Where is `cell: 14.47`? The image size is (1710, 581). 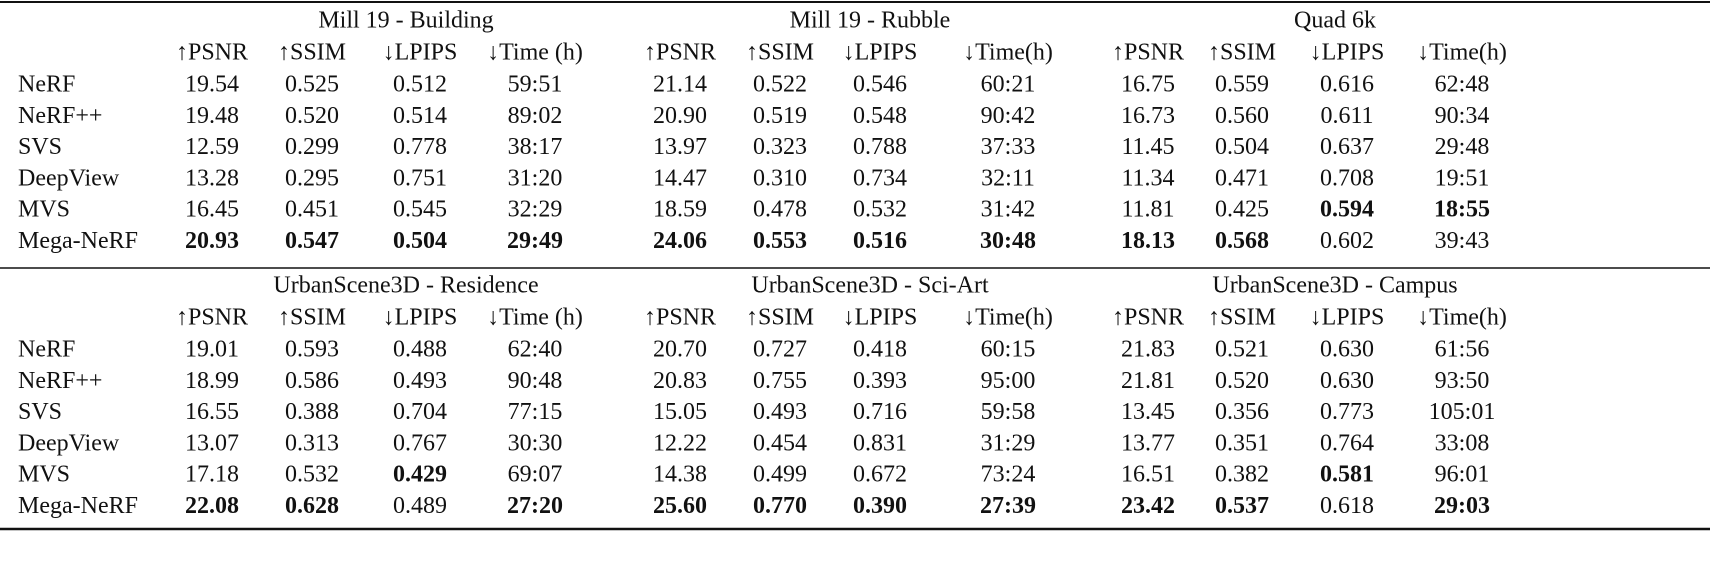 cell: 14.47 is located at coordinates (680, 178).